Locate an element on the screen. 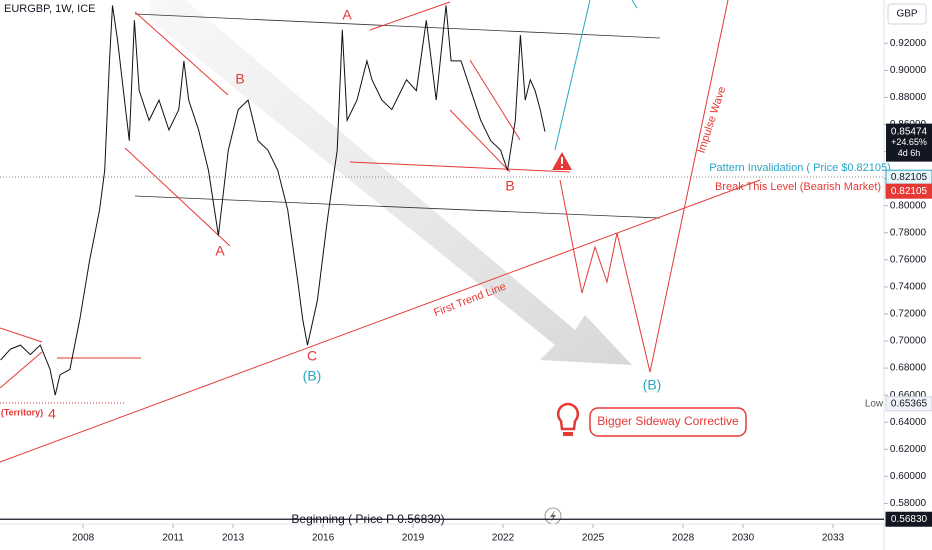 This screenshot has height=550, width=932. lightning-bolt is located at coordinates (553, 516).